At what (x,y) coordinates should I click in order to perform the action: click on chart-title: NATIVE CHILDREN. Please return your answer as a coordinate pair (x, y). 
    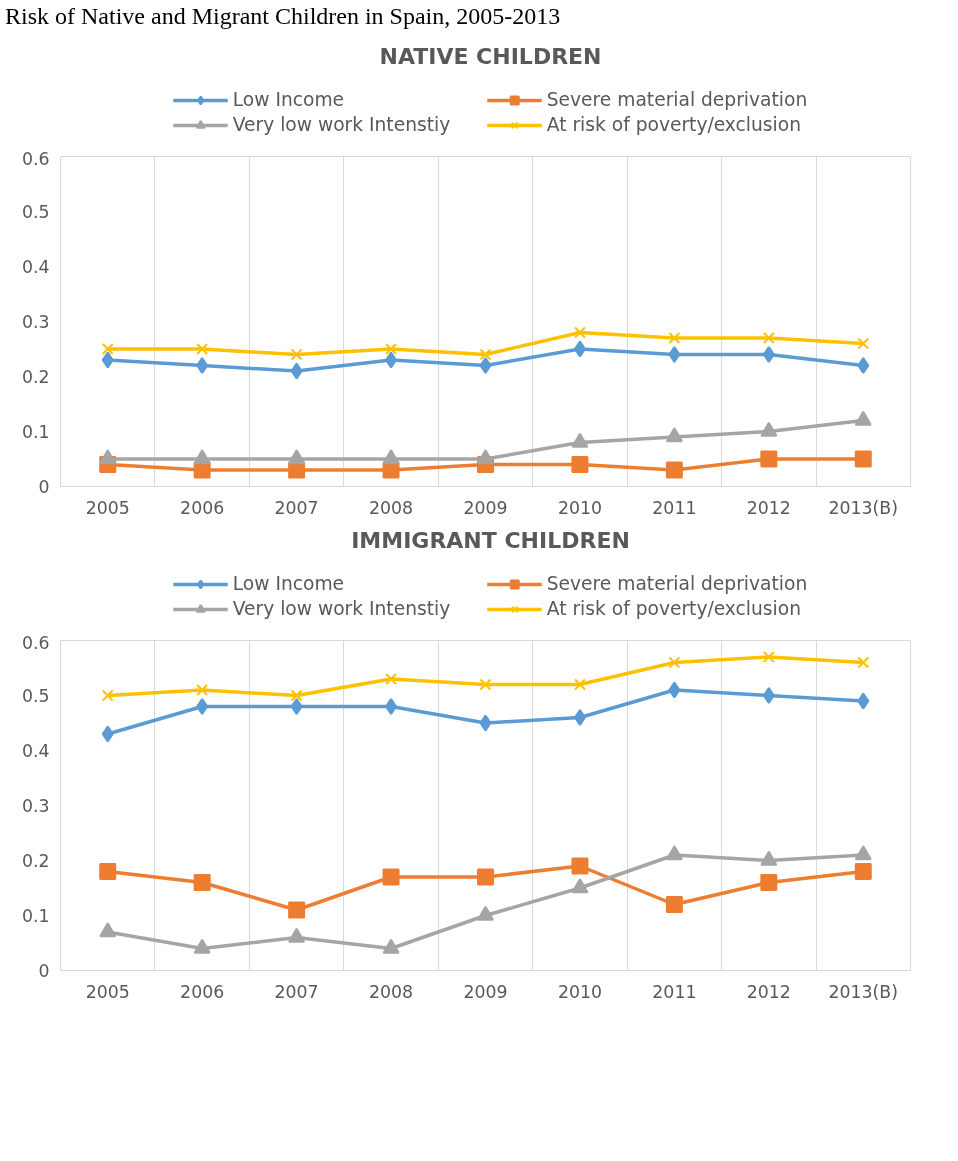
    Looking at the image, I should click on (490, 56).